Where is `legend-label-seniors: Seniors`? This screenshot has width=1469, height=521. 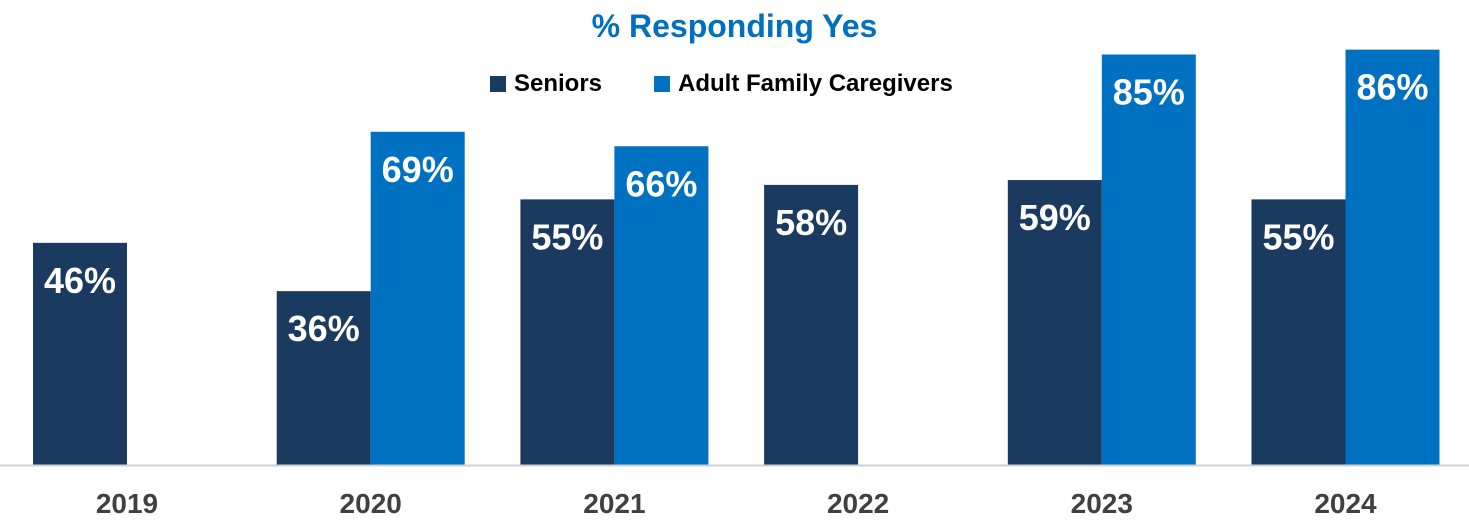
legend-label-seniors: Seniors is located at coordinates (558, 83).